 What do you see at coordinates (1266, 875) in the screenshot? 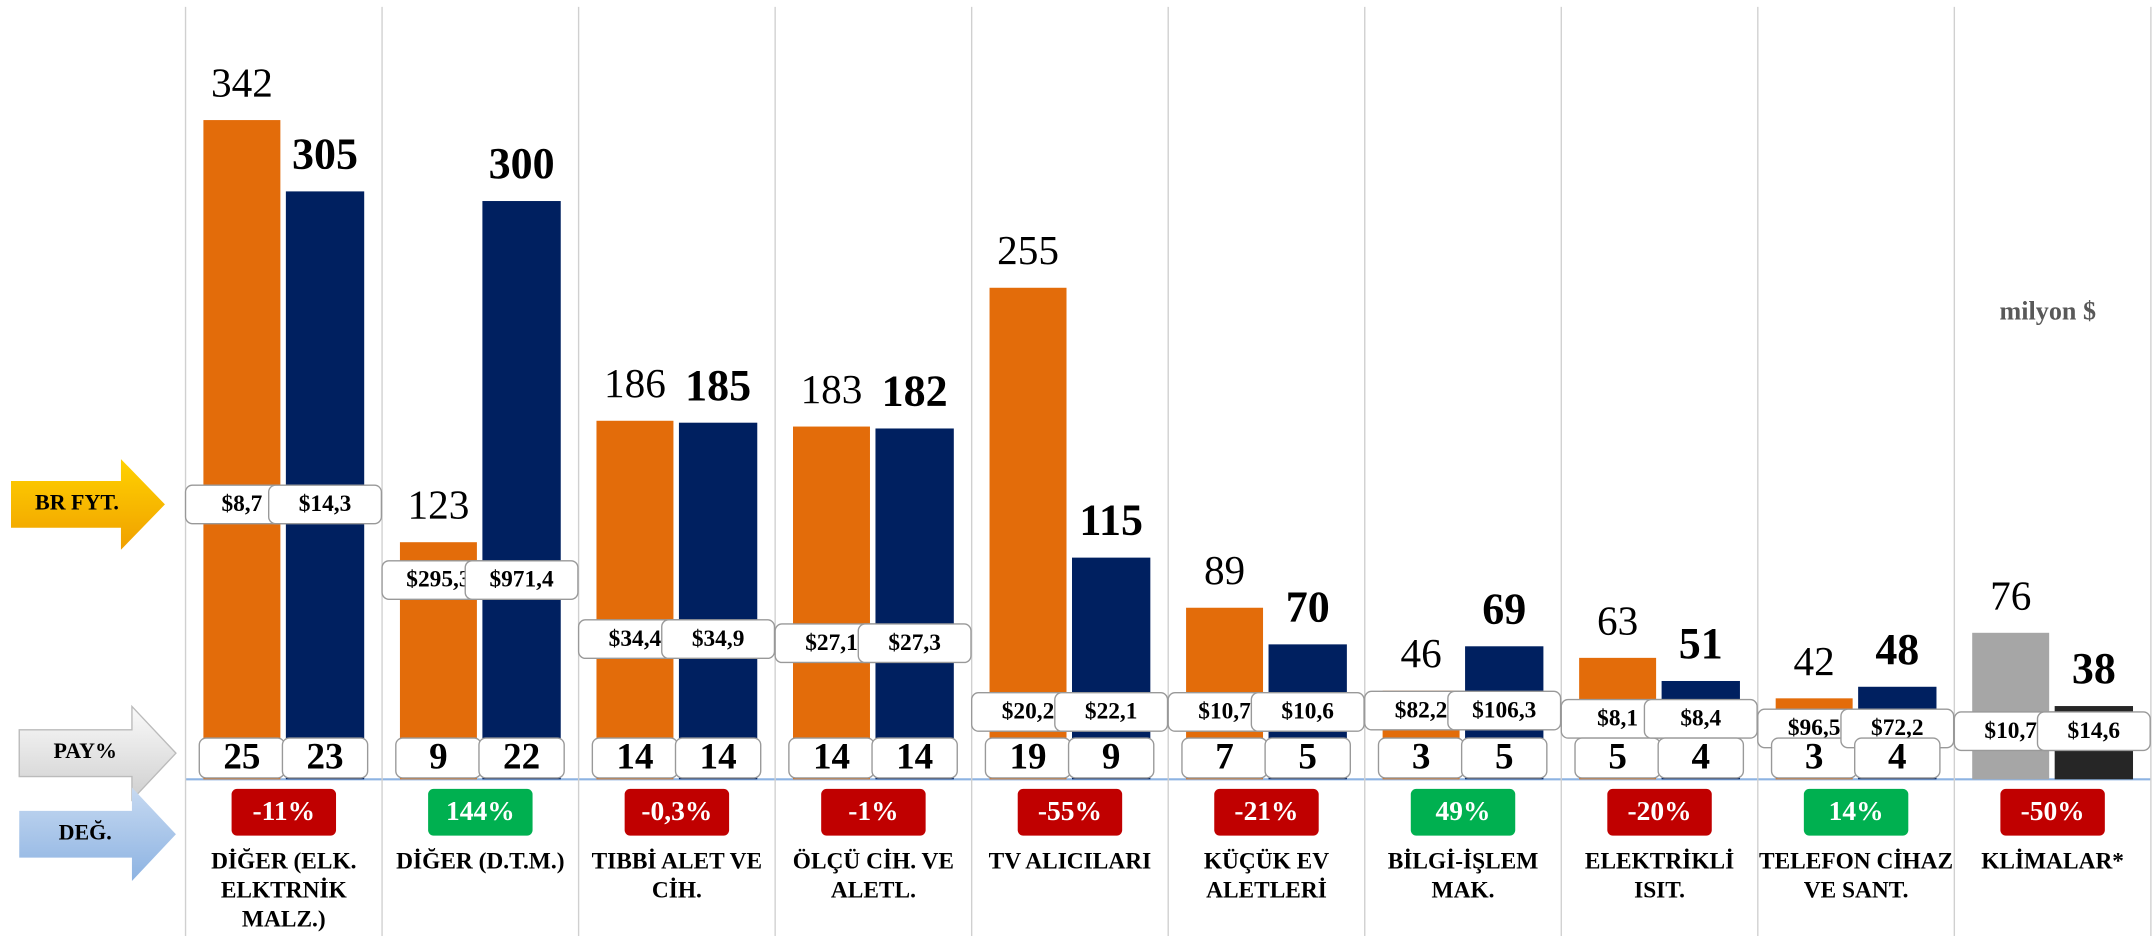
I see `x-tick-label: KÜÇÜK EV ALETLERİ` at bounding box center [1266, 875].